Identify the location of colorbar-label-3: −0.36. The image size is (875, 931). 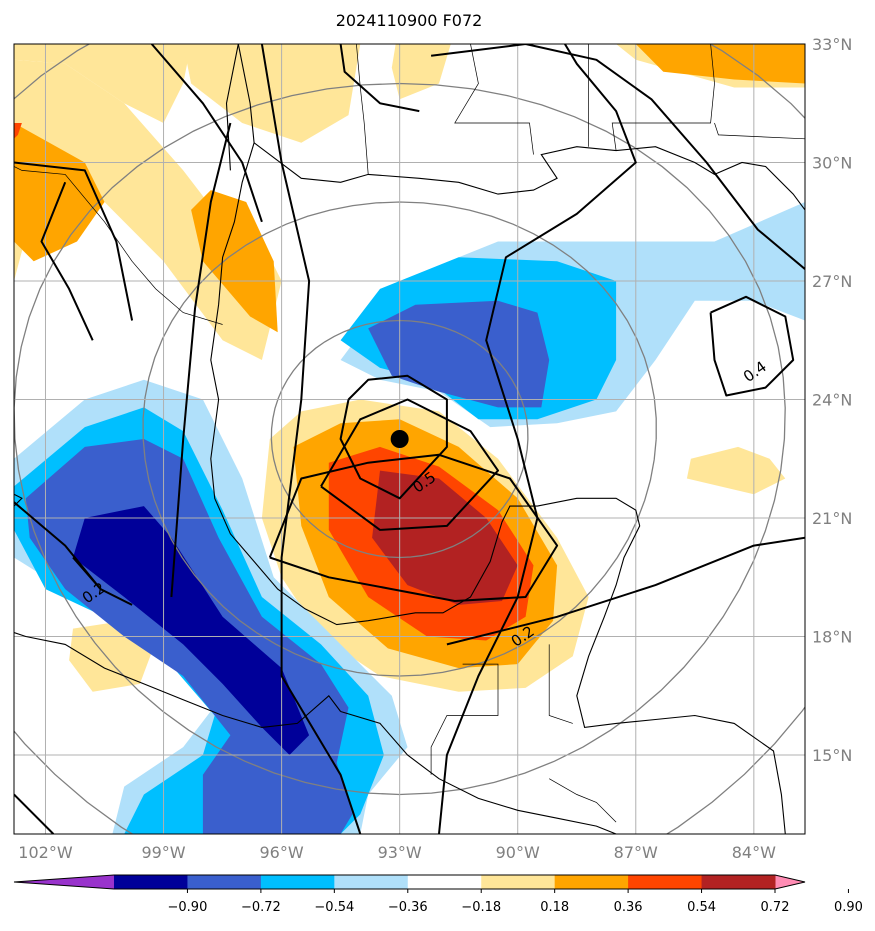
(408, 907).